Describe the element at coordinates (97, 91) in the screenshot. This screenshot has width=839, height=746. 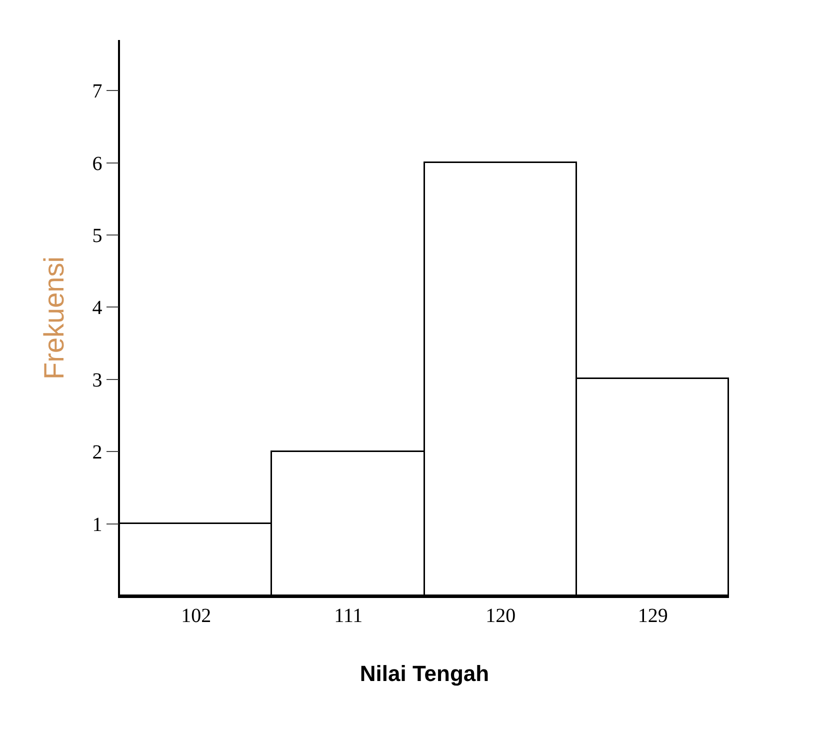
I see `y-tick-label: 7` at that location.